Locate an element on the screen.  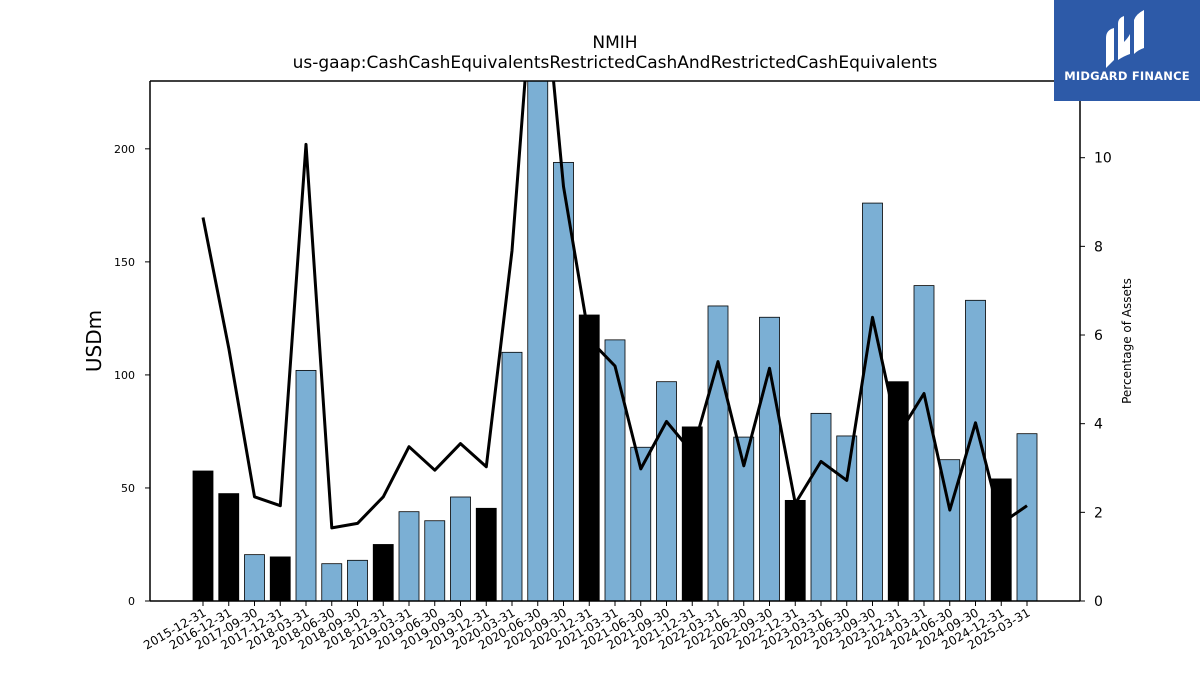
y-axis-label: USDm is located at coordinates (94, 341).